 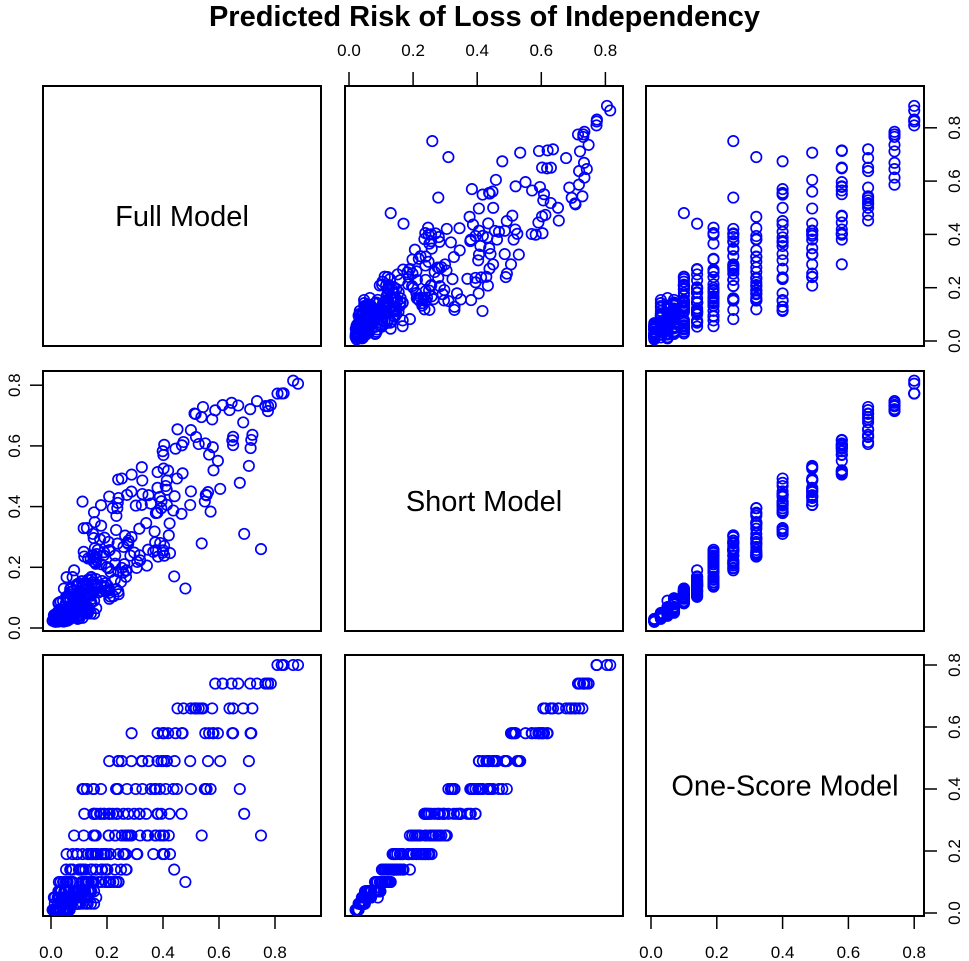 I want to click on y-tick-label-right: 0.2, so click(x=954, y=288).